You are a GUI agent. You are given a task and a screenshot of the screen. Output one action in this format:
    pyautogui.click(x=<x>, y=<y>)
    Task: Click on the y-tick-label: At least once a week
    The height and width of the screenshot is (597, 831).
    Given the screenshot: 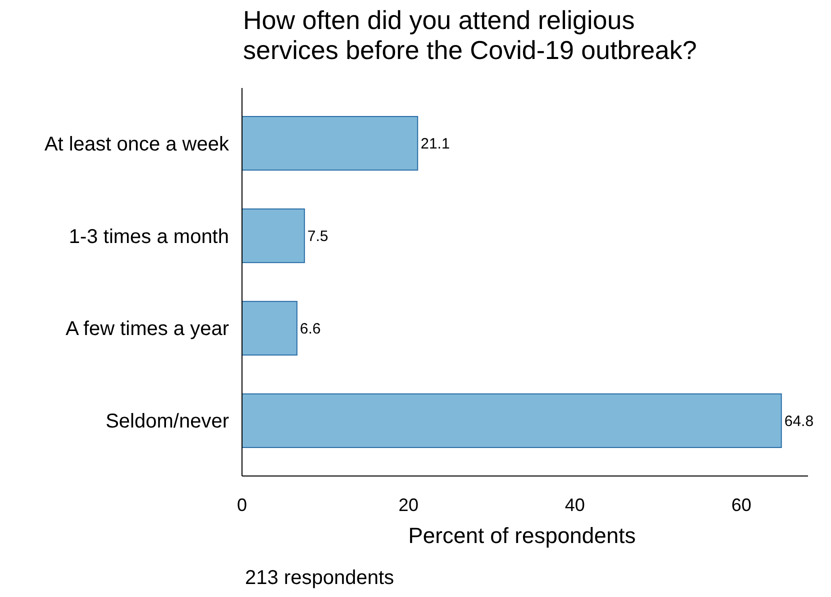 What is the action you would take?
    pyautogui.click(x=137, y=144)
    